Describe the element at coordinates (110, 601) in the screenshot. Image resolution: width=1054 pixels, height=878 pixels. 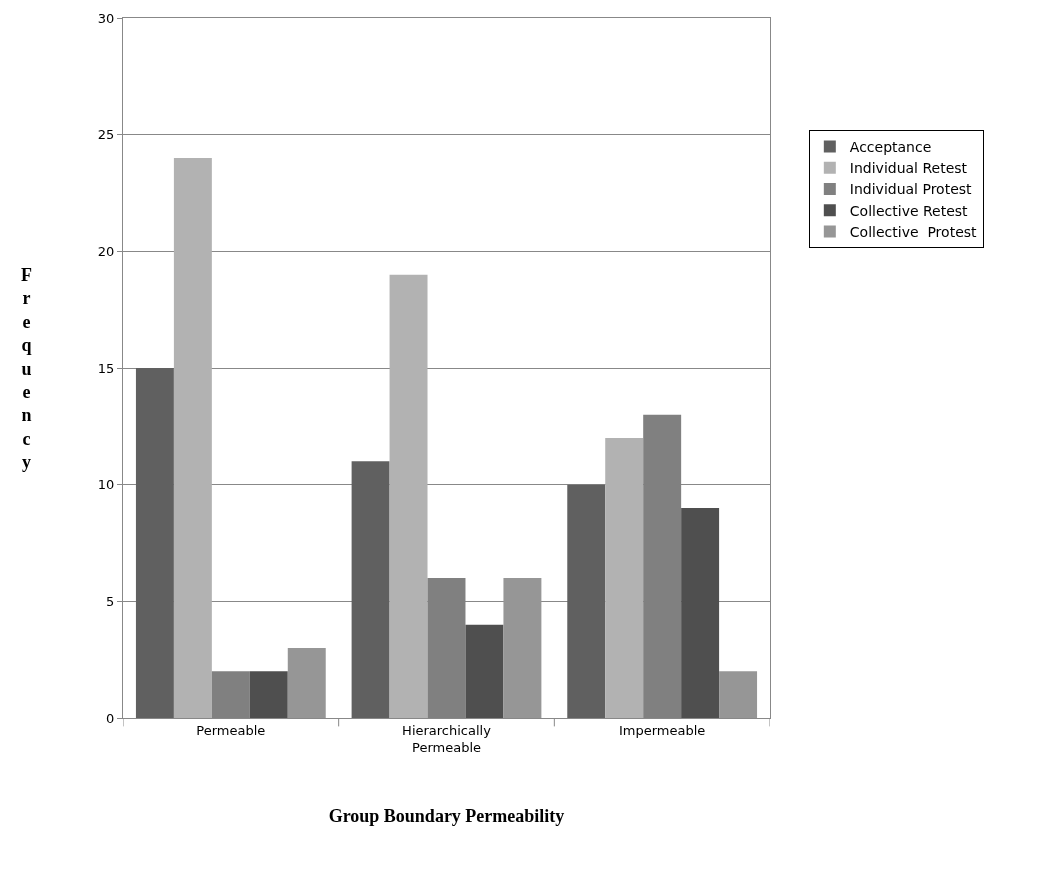
I see `y-tick-label: 5` at that location.